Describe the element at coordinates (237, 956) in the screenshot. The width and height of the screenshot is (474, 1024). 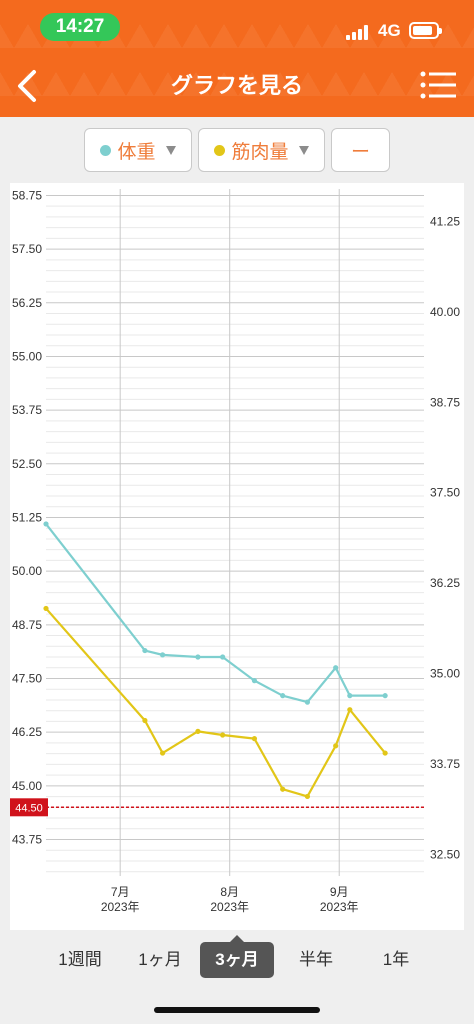
I see `range-tab-3months: 3ヶ月` at that location.